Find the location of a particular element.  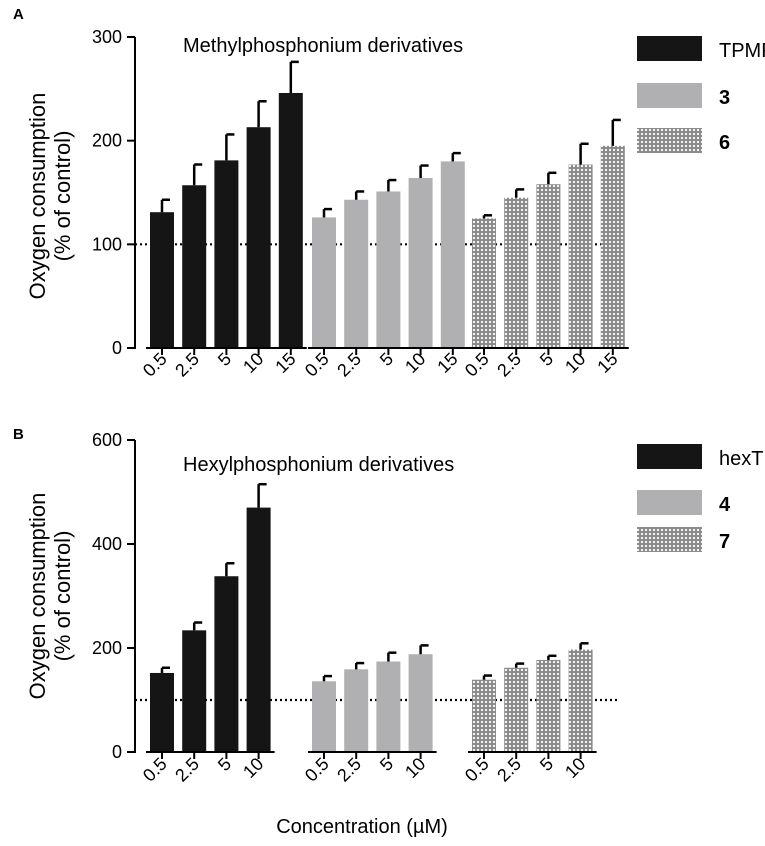

chart-title: Methylphosphonium derivatives is located at coordinates (323, 46).